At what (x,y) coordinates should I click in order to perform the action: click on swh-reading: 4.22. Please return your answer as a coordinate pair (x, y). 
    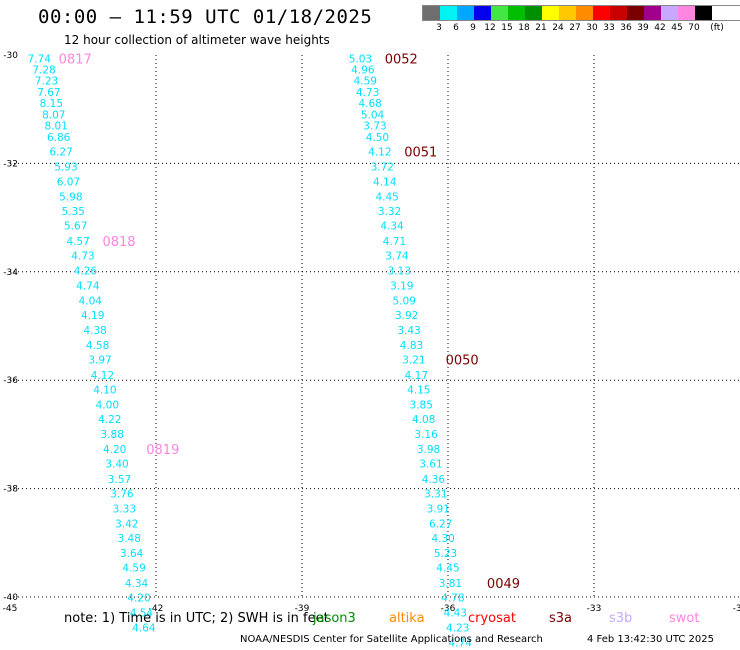
    Looking at the image, I should click on (109, 420).